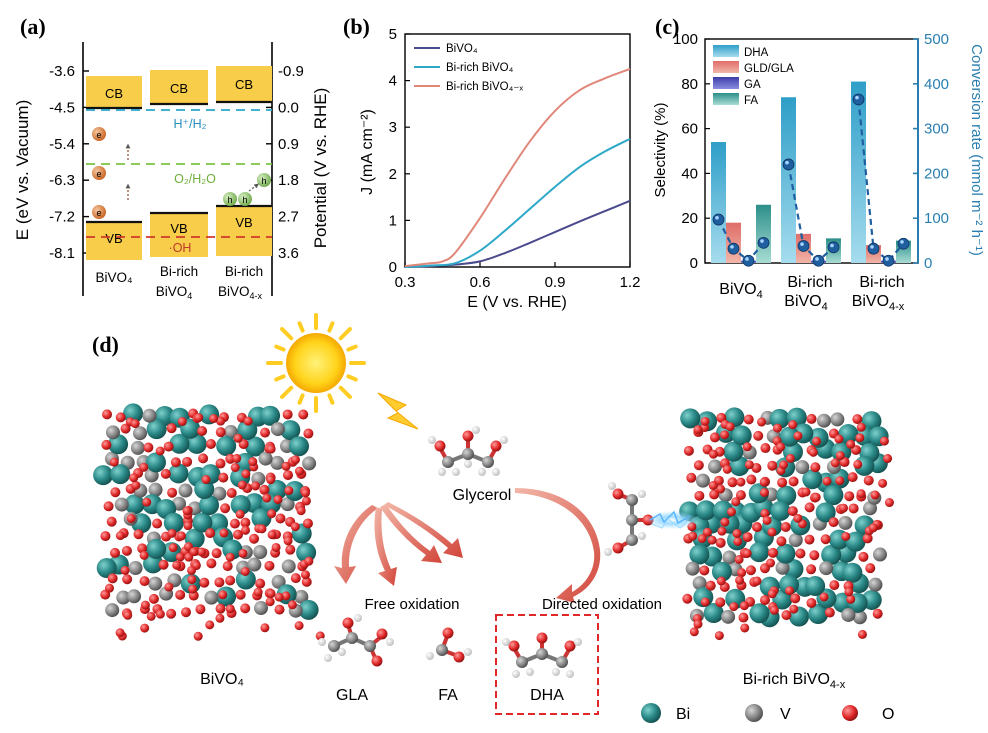  Describe the element at coordinates (809, 282) in the screenshot. I see `panel-c-category-label-2-line1: Bi-rich` at that location.